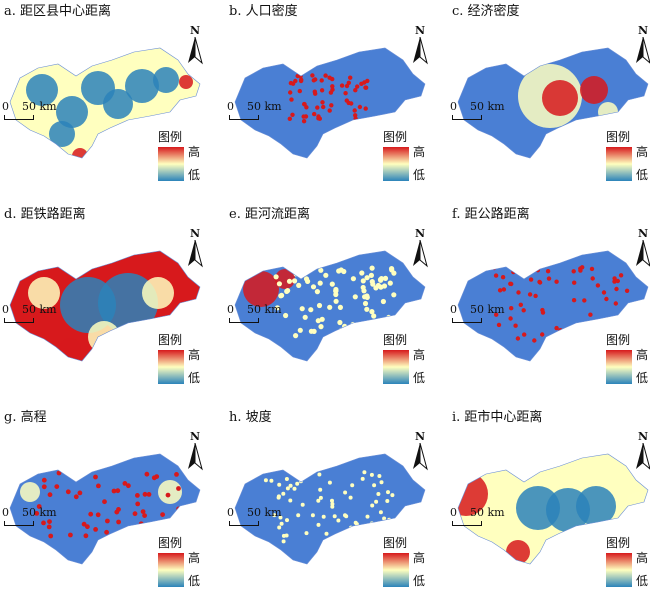 This screenshot has width=650, height=604. What do you see at coordinates (58, 11) in the screenshot?
I see `panel-title: a. 距区县中心距离` at bounding box center [58, 11].